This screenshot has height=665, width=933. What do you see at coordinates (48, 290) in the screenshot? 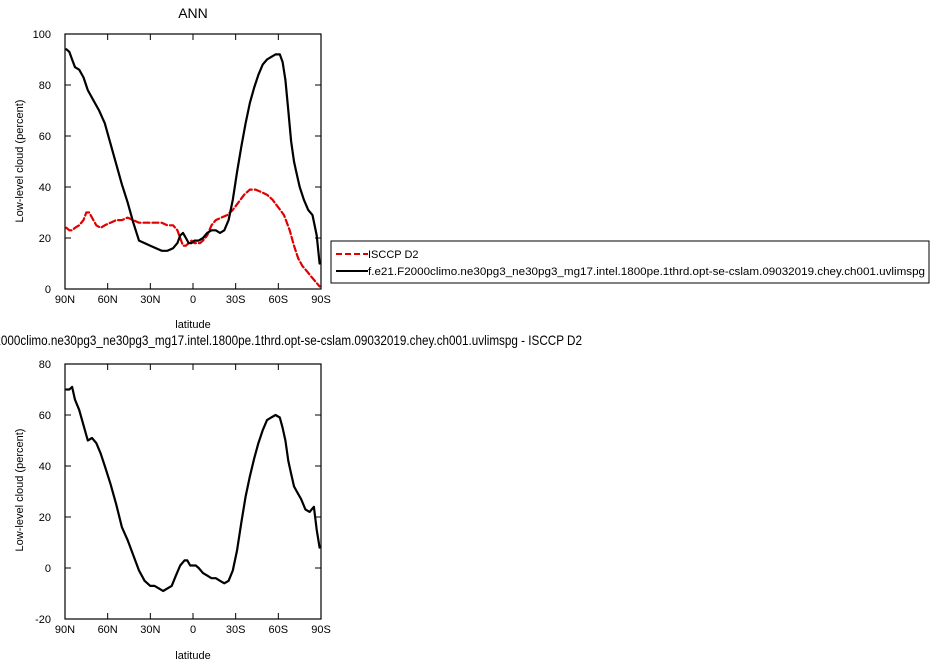
I see `top-chart-y-tick-label: 0` at bounding box center [48, 290].